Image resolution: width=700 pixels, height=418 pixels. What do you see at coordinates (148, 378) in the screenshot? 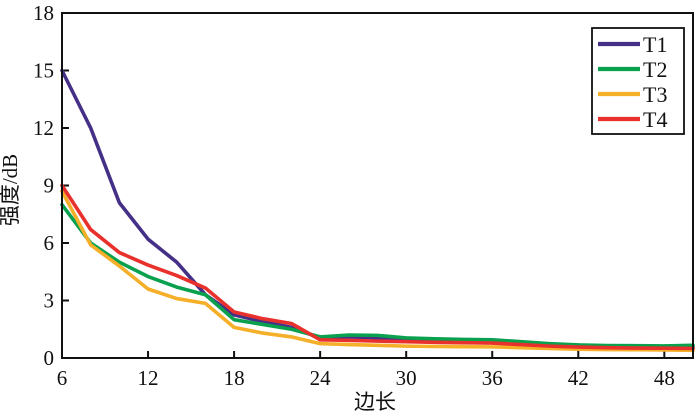
I see `x-tick-label: 12` at bounding box center [148, 378].